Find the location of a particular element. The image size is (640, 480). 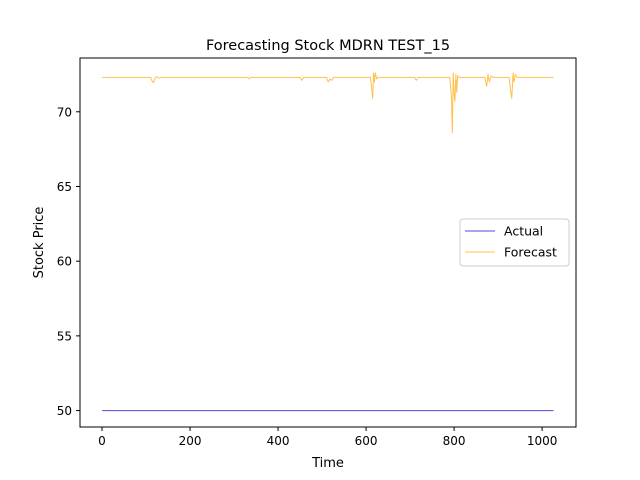

x-tick-label: 800 is located at coordinates (454, 441).